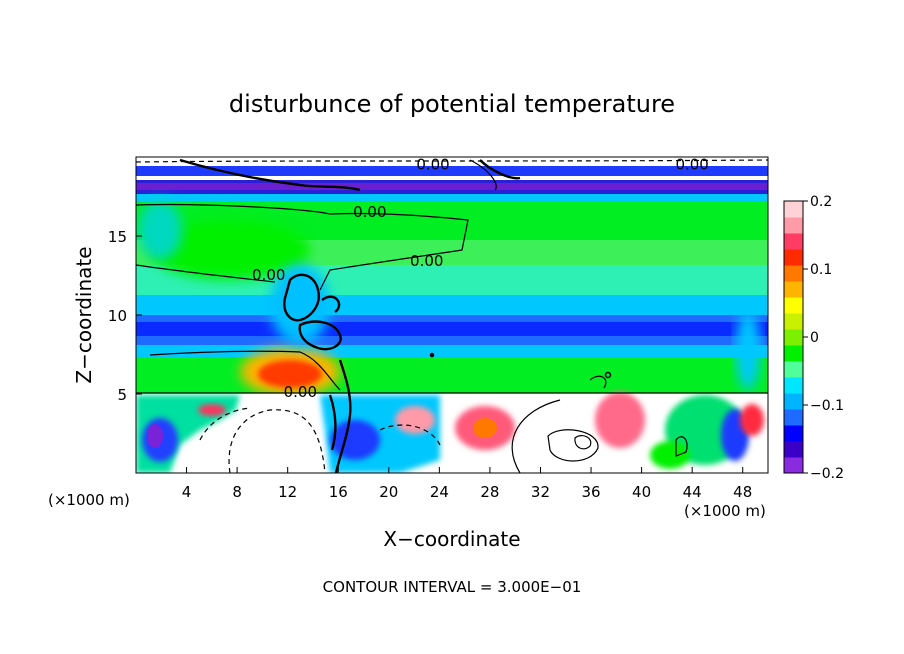  What do you see at coordinates (520, 365) in the screenshot?
I see `dot-markers` at bounding box center [520, 365].